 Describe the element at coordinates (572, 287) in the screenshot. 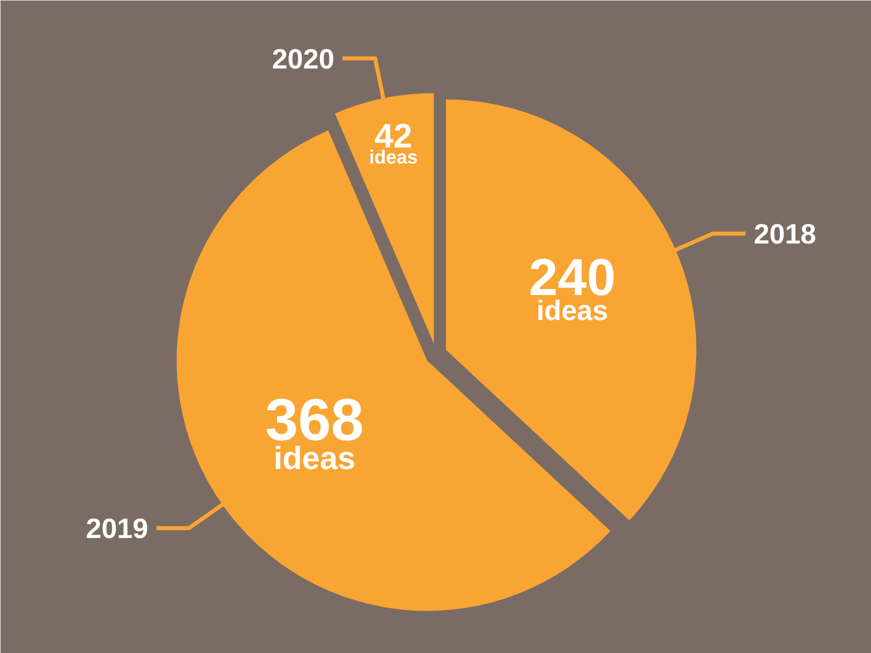

I see `data-label: 240 ideas` at that location.